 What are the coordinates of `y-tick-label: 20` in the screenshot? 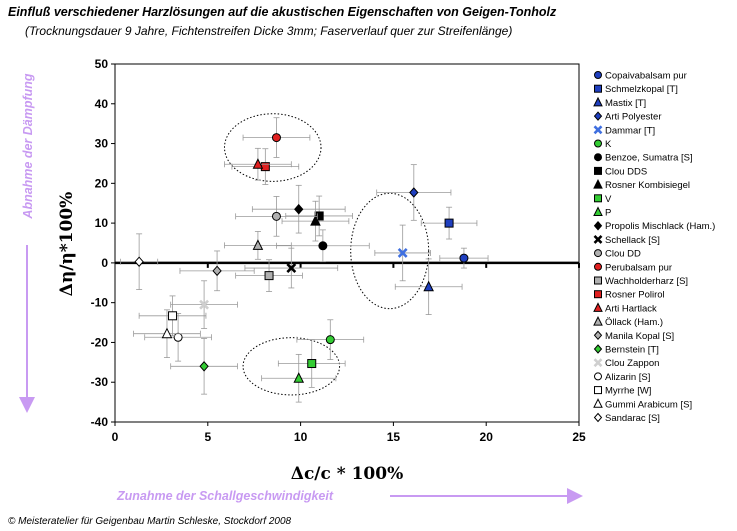 It's located at (102, 183).